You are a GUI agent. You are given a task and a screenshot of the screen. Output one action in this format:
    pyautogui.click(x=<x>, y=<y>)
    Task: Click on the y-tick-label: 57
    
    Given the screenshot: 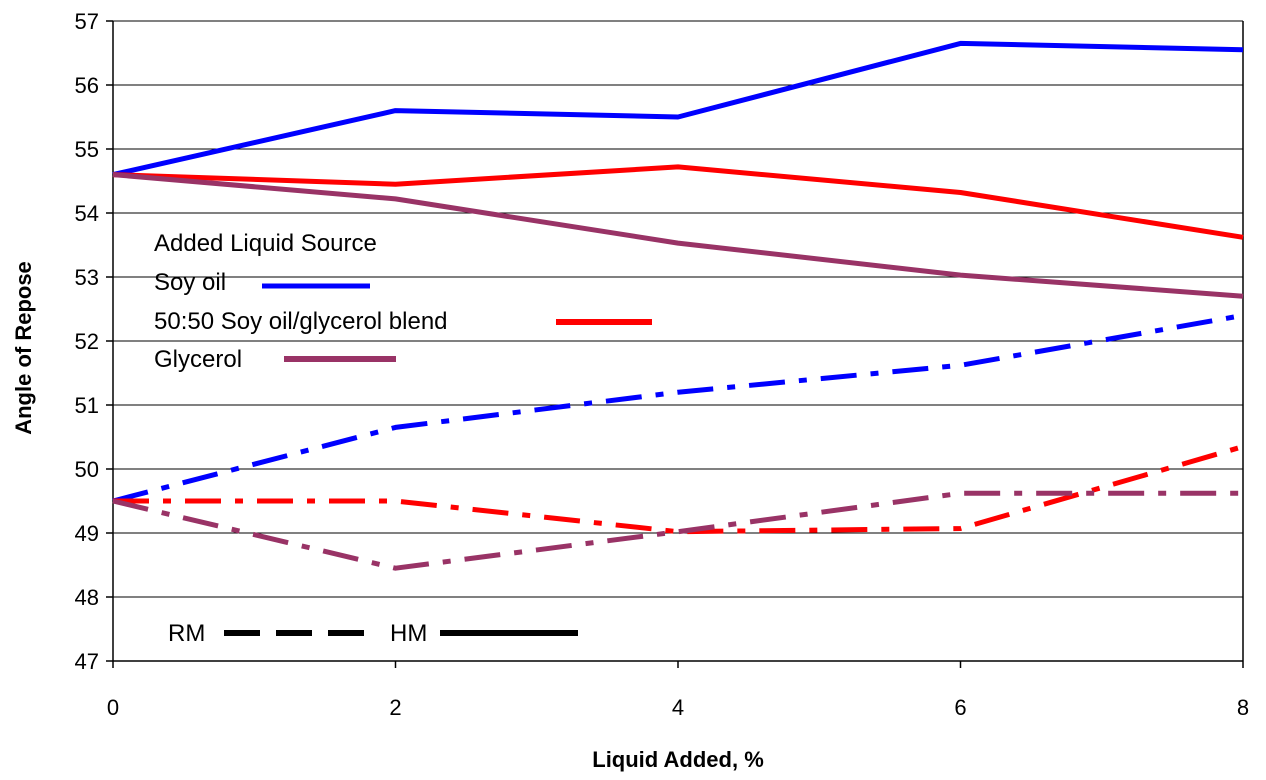 What is the action you would take?
    pyautogui.click(x=87, y=21)
    